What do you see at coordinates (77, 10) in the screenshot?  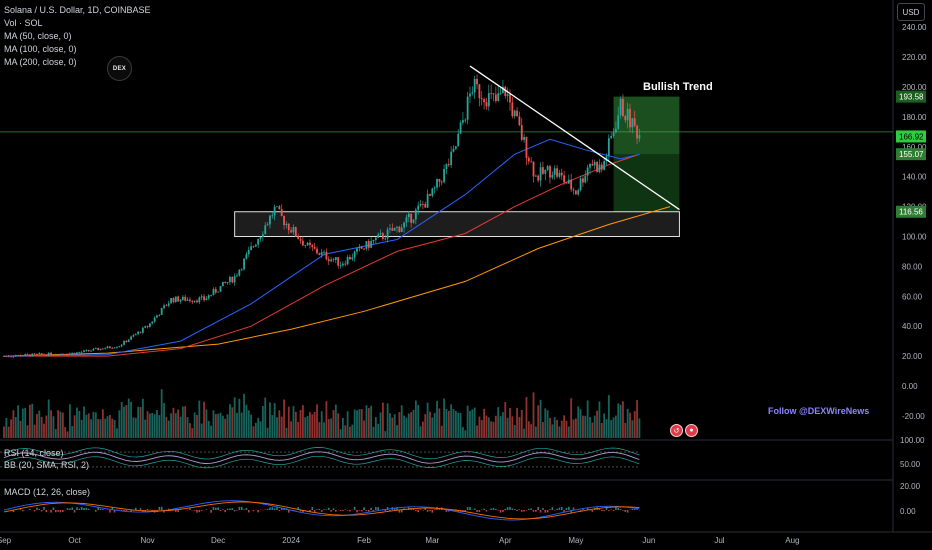 I see `symbol-title: Solana / U.S. Dollar, 1D, COINBASE` at bounding box center [77, 10].